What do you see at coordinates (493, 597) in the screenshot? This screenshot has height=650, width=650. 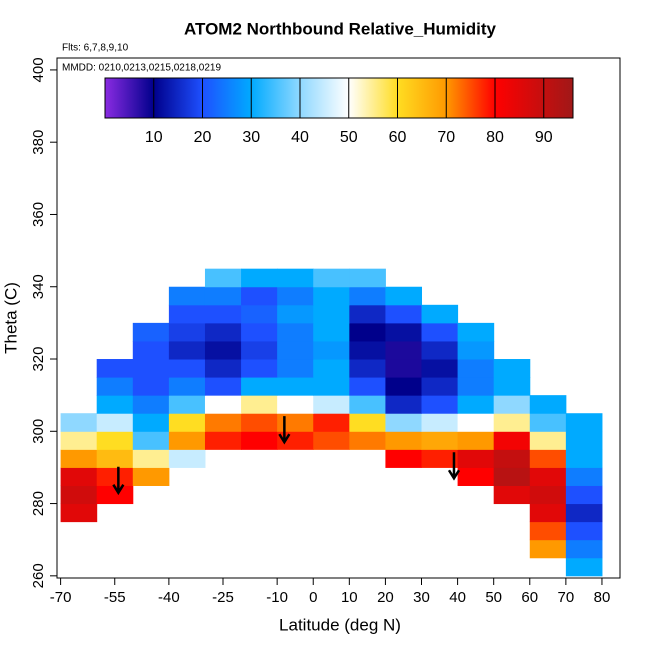 I see `x-tick-label: 50` at bounding box center [493, 597].